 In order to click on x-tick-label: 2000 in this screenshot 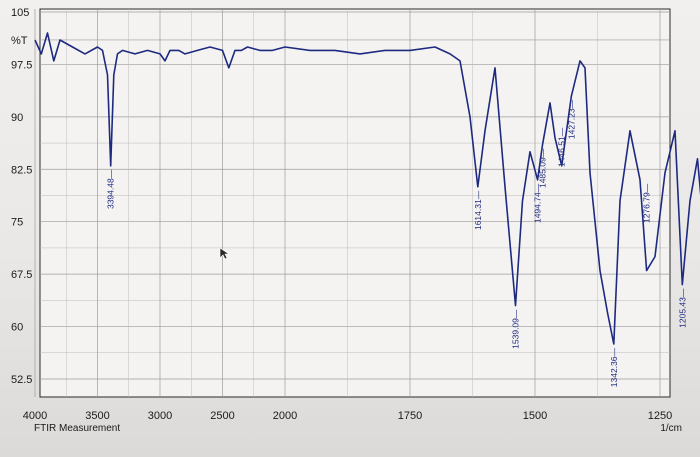, I will do `click(285, 416)`.